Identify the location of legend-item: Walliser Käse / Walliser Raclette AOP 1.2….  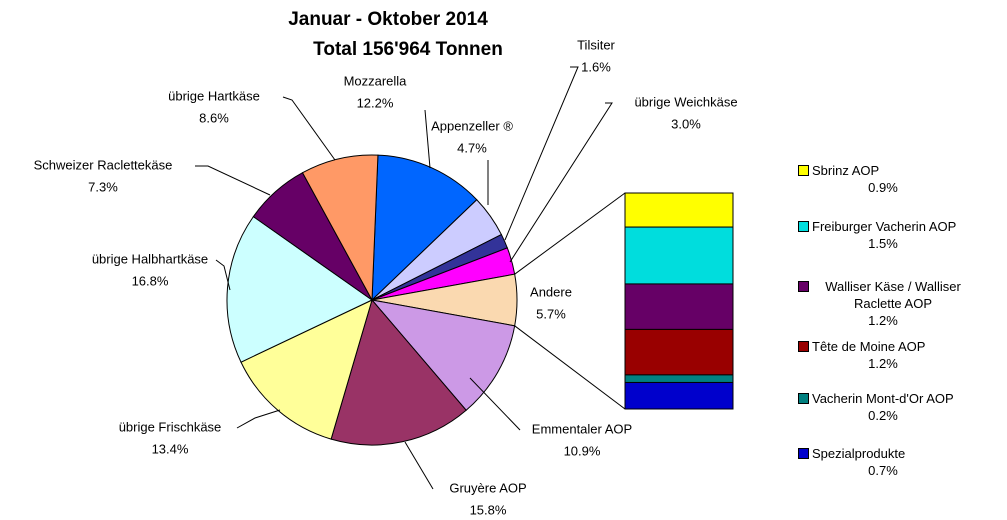
(902, 303).